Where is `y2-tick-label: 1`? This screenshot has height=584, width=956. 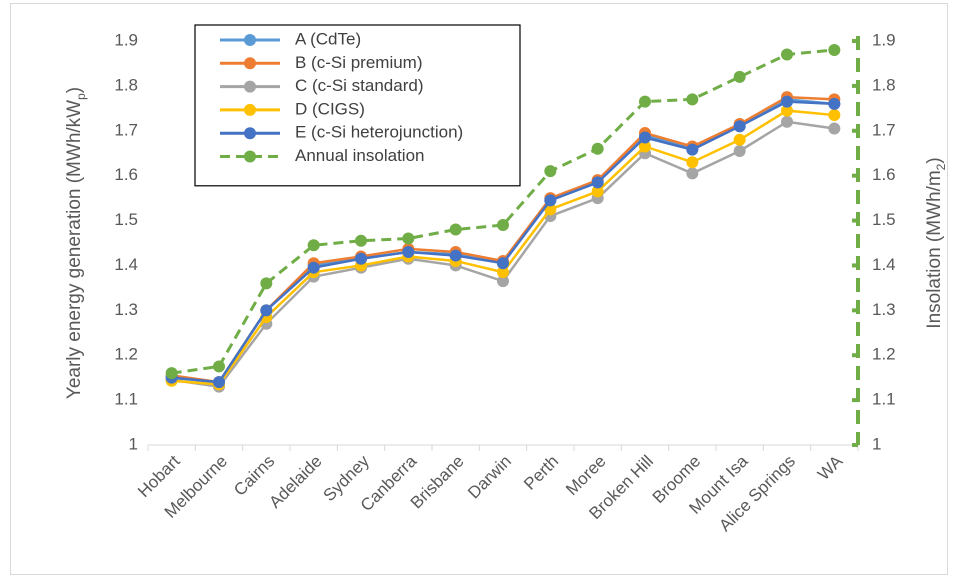 y2-tick-label: 1 is located at coordinates (876, 443).